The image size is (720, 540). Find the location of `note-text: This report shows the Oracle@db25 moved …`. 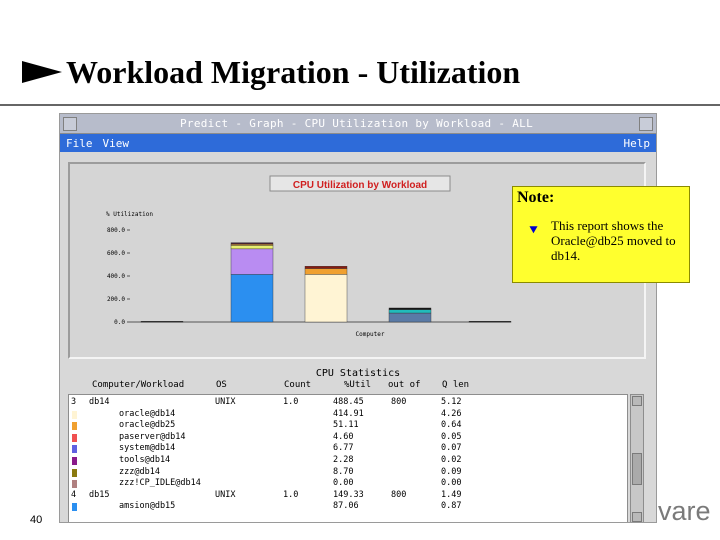

note-text: This report shows the Oracle@db25 moved … is located at coordinates (613, 240).